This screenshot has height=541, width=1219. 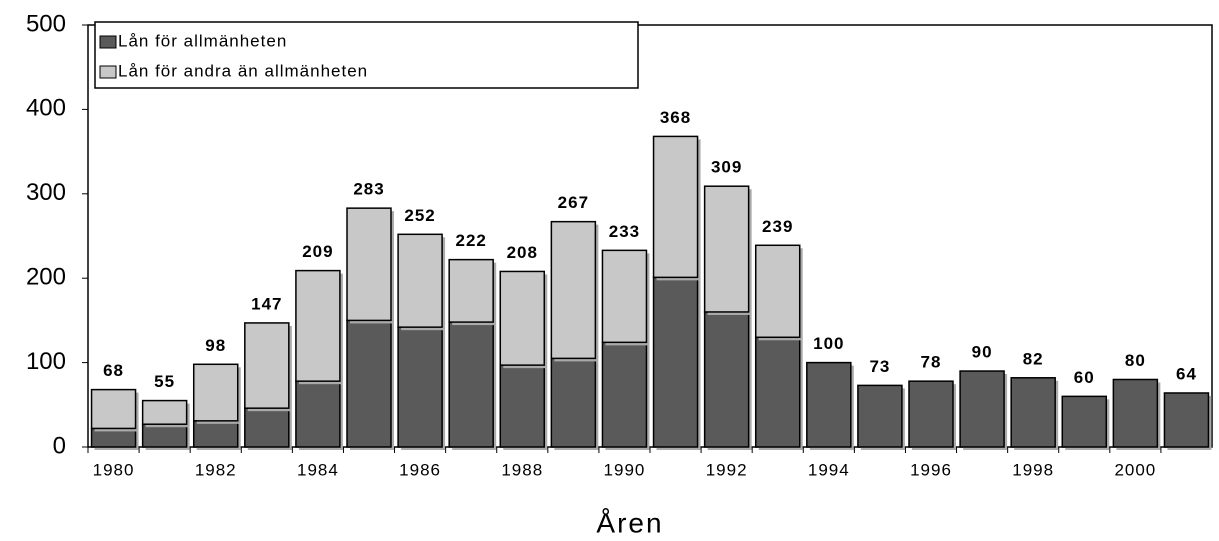 I want to click on legend-label: Lån för allmänheten, so click(x=202, y=40).